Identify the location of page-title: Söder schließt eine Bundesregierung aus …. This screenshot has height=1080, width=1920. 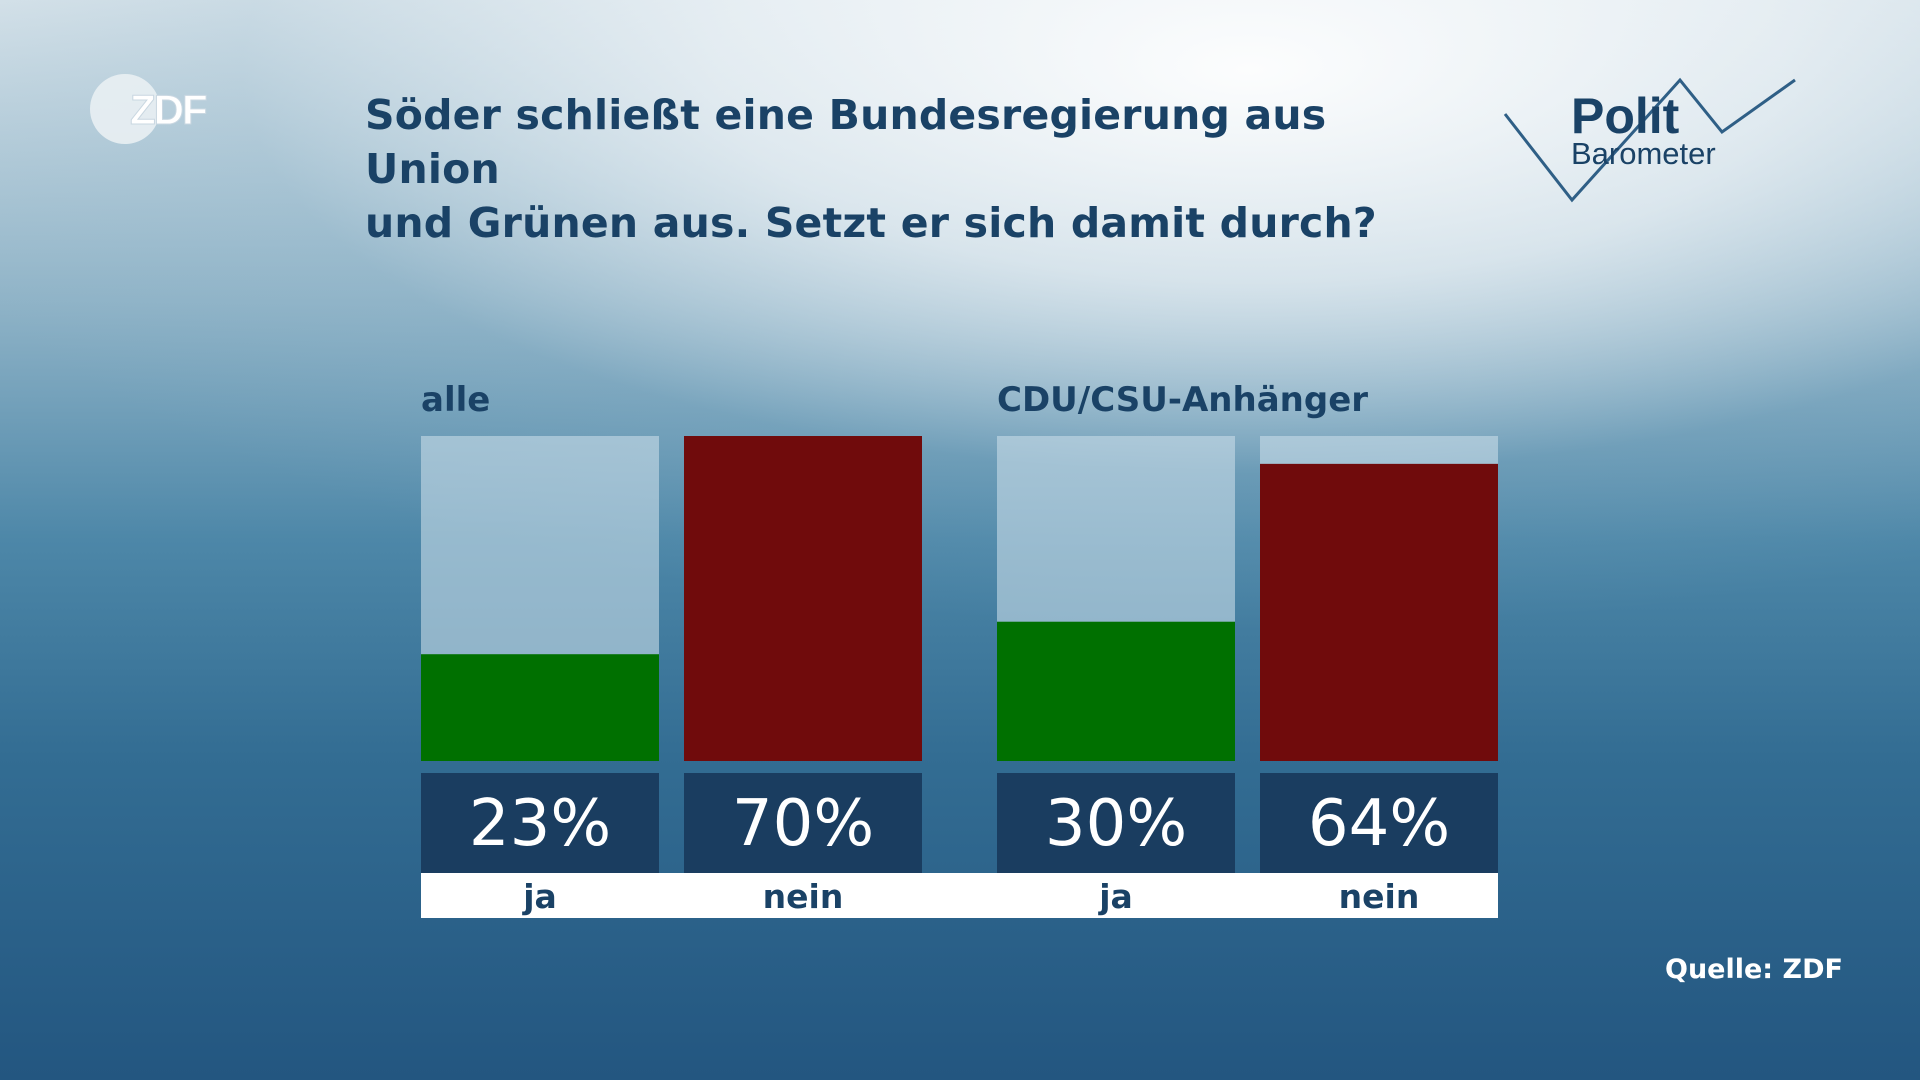
(871, 169).